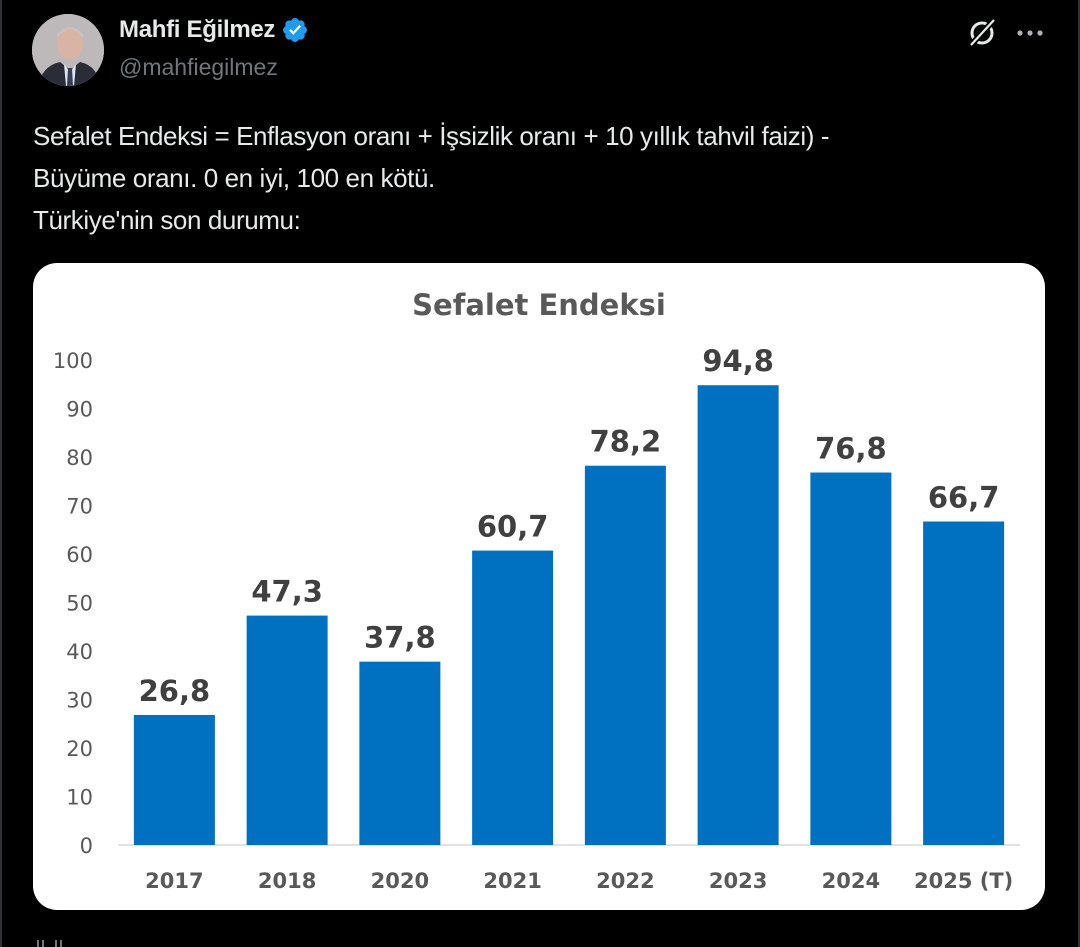 Image resolution: width=1080 pixels, height=947 pixels. Describe the element at coordinates (234, 178) in the screenshot. I see `tweet-line: Büyüme oranı. 0 en iyi, 100 en kötü.` at that location.